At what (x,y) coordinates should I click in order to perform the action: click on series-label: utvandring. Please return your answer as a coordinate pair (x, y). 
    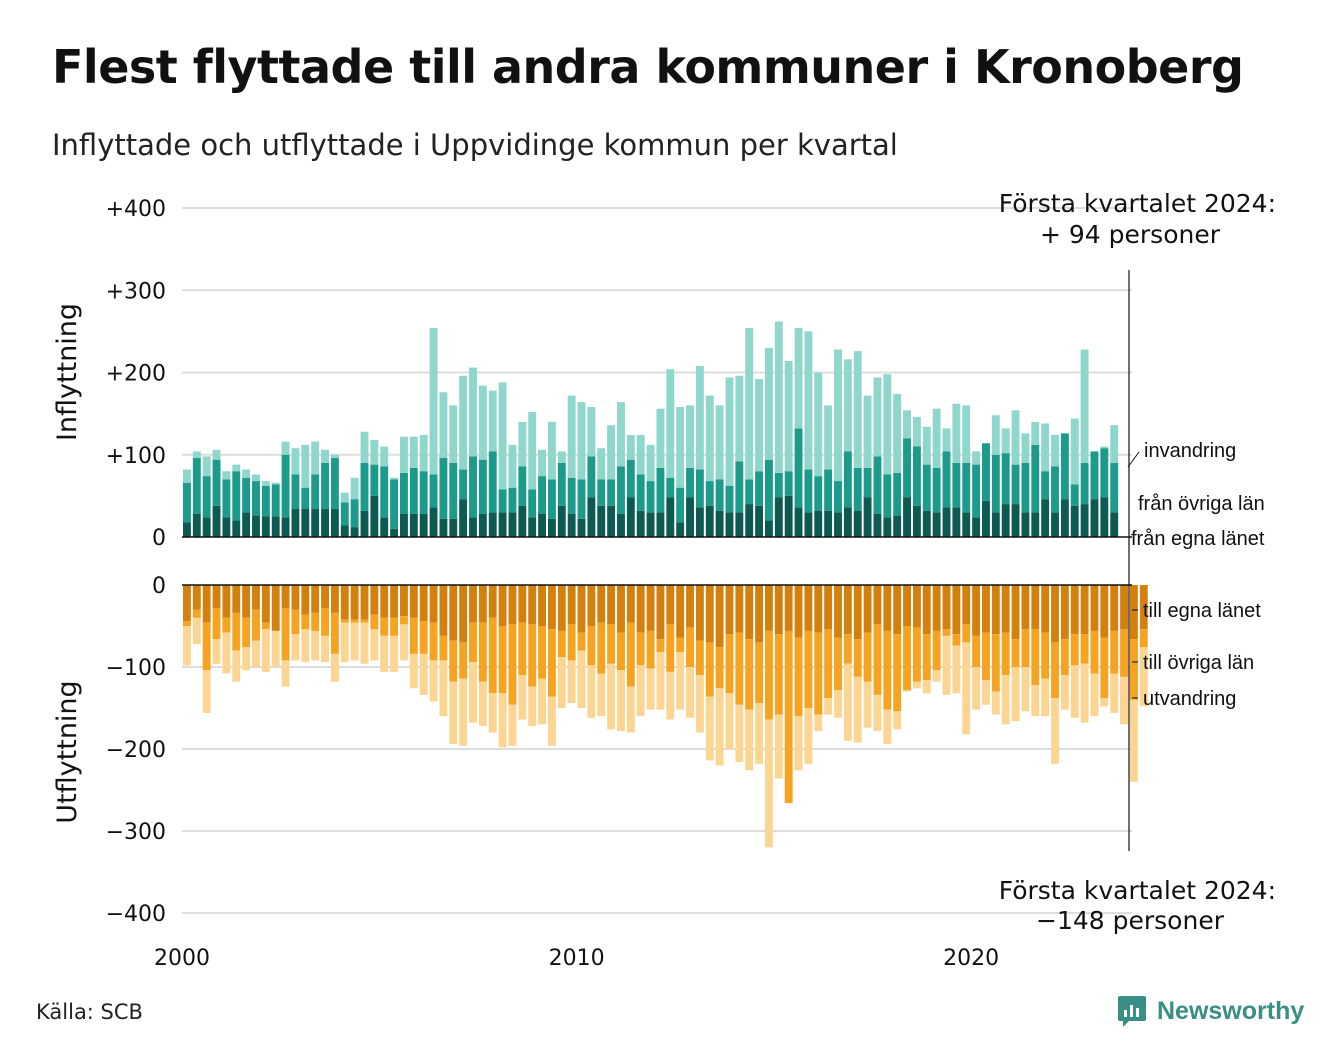
    Looking at the image, I should click on (1189, 699).